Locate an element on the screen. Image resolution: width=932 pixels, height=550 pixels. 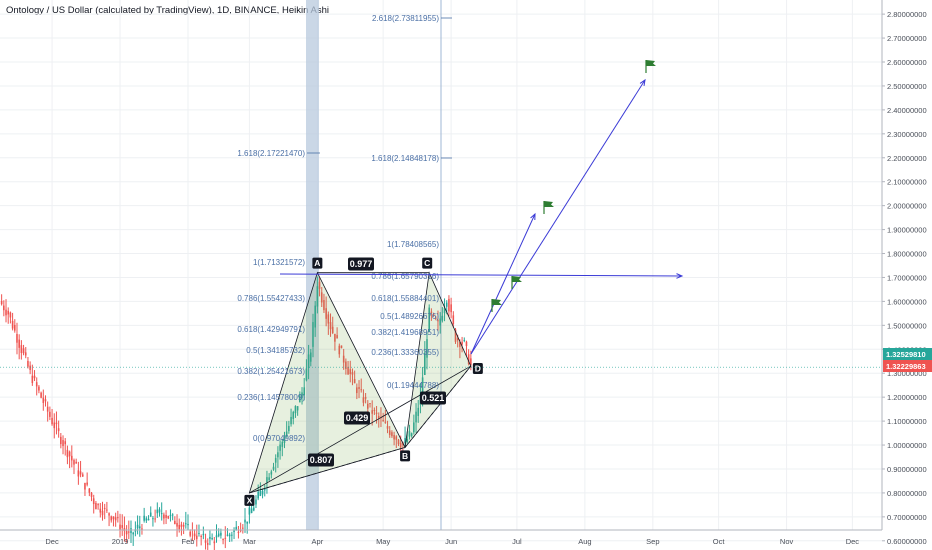
price-marker-label: 1.32229863 is located at coordinates (906, 366).